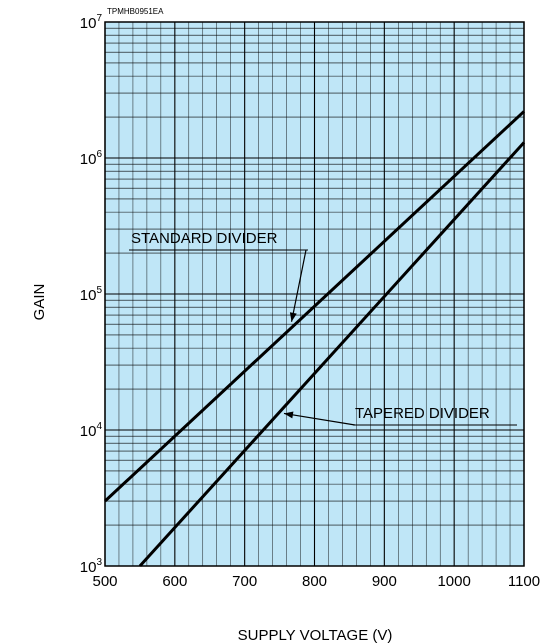 This screenshot has height=643, width=555. What do you see at coordinates (384, 581) in the screenshot?
I see `x-tick-label: 900` at bounding box center [384, 581].